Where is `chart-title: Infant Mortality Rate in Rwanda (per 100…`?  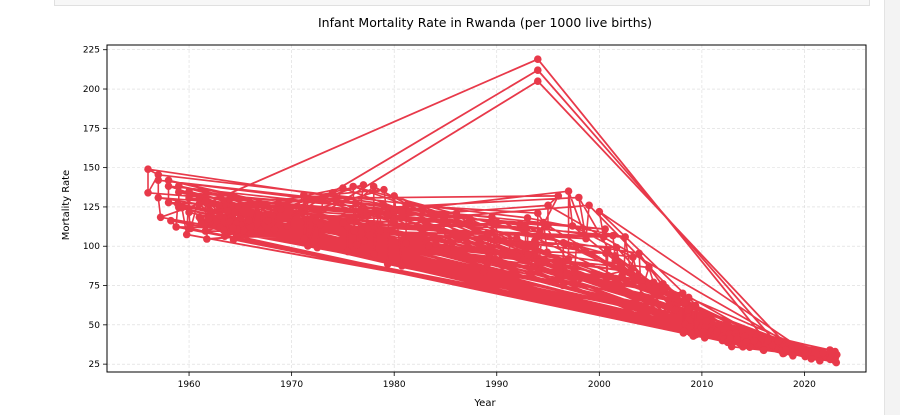 chart-title: Infant Mortality Rate in Rwanda (per 100… is located at coordinates (485, 22).